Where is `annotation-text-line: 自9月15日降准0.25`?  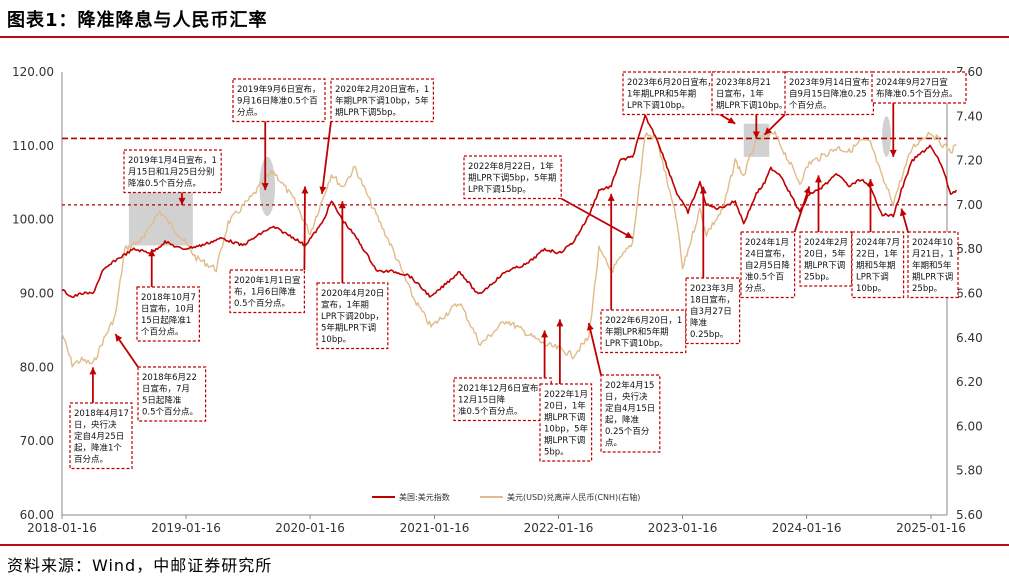
annotation-text-line: 自9月15日降准0.25 is located at coordinates (828, 94).